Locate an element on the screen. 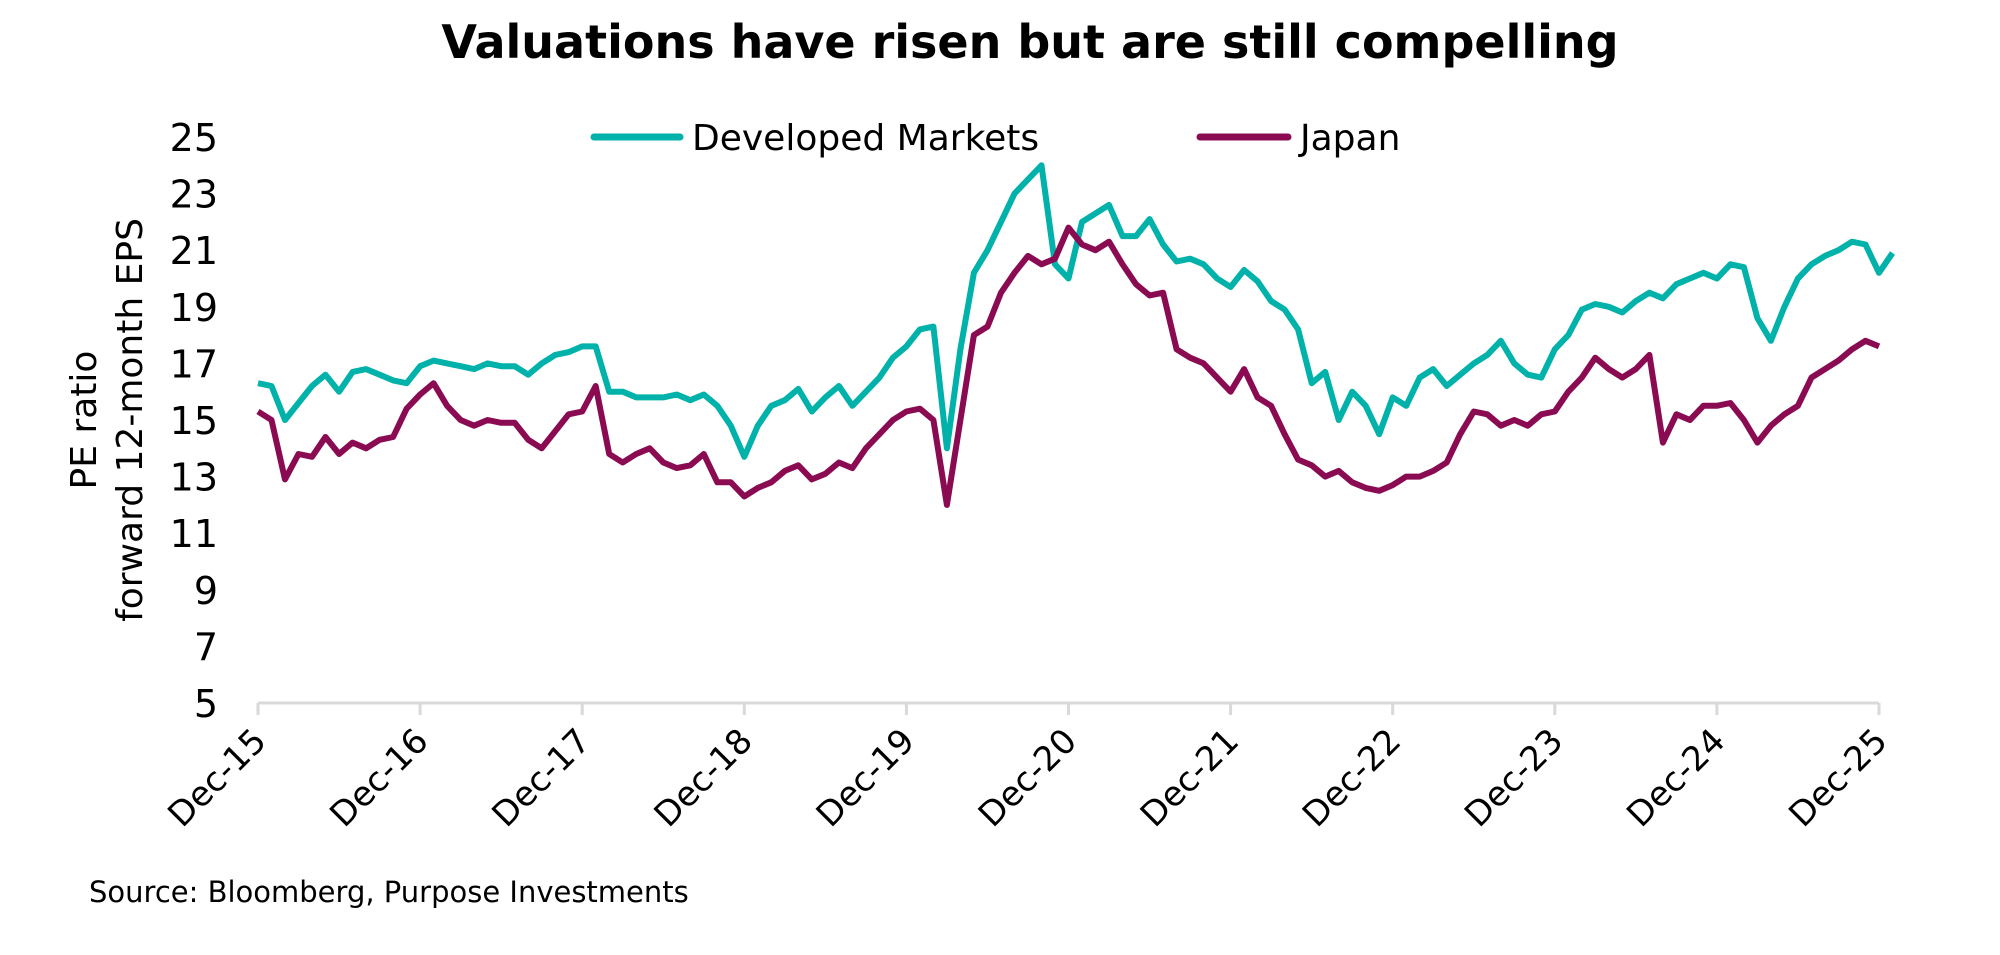 Image resolution: width=2000 pixels, height=955 pixels. y-tick-label: 15 is located at coordinates (194, 421).